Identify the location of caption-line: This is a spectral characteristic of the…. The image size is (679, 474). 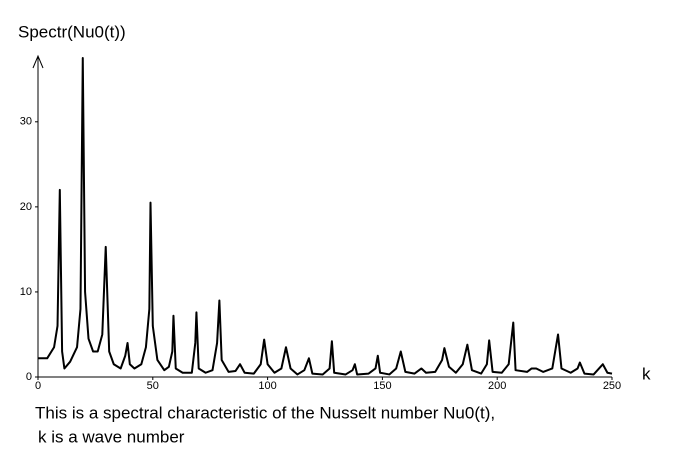
(265, 412).